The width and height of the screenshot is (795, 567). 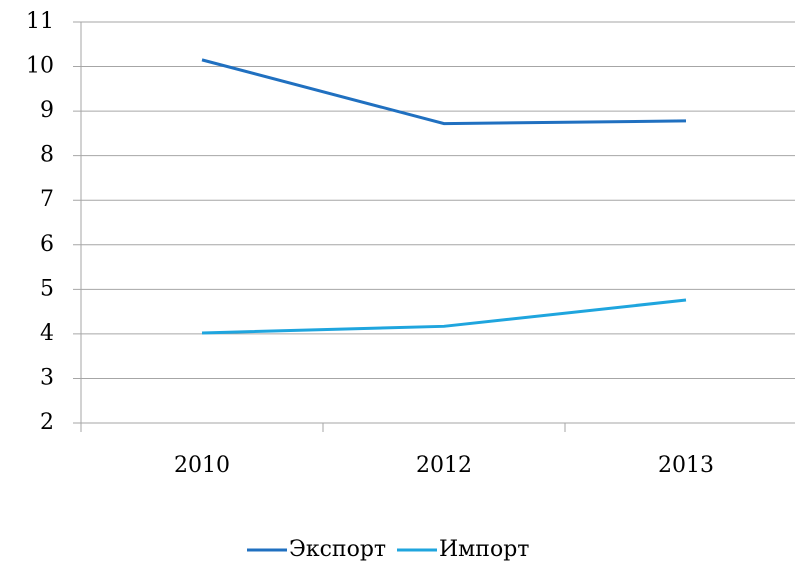 What do you see at coordinates (686, 465) in the screenshot?
I see `x-tick-label: 2013` at bounding box center [686, 465].